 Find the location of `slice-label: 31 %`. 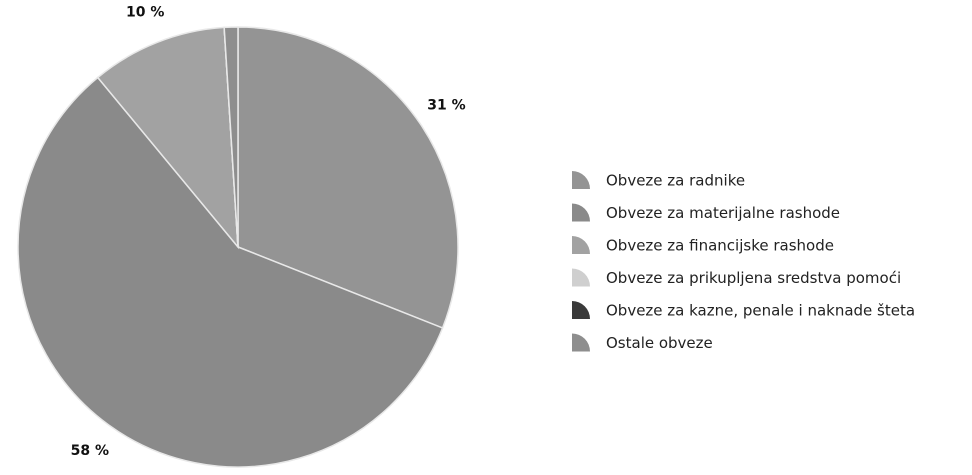

slice-label: 31 % is located at coordinates (446, 105).